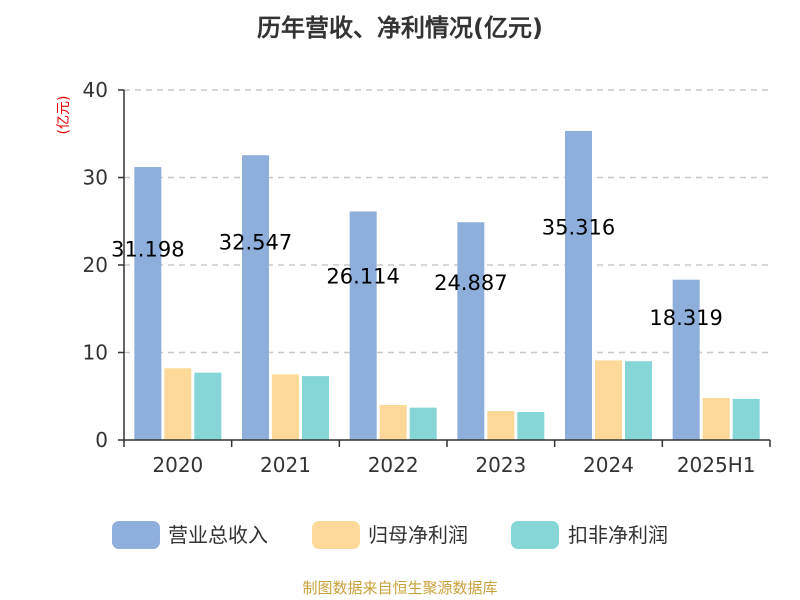 The height and width of the screenshot is (600, 800). What do you see at coordinates (218, 535) in the screenshot?
I see `legend-label: 营业总收入` at bounding box center [218, 535].